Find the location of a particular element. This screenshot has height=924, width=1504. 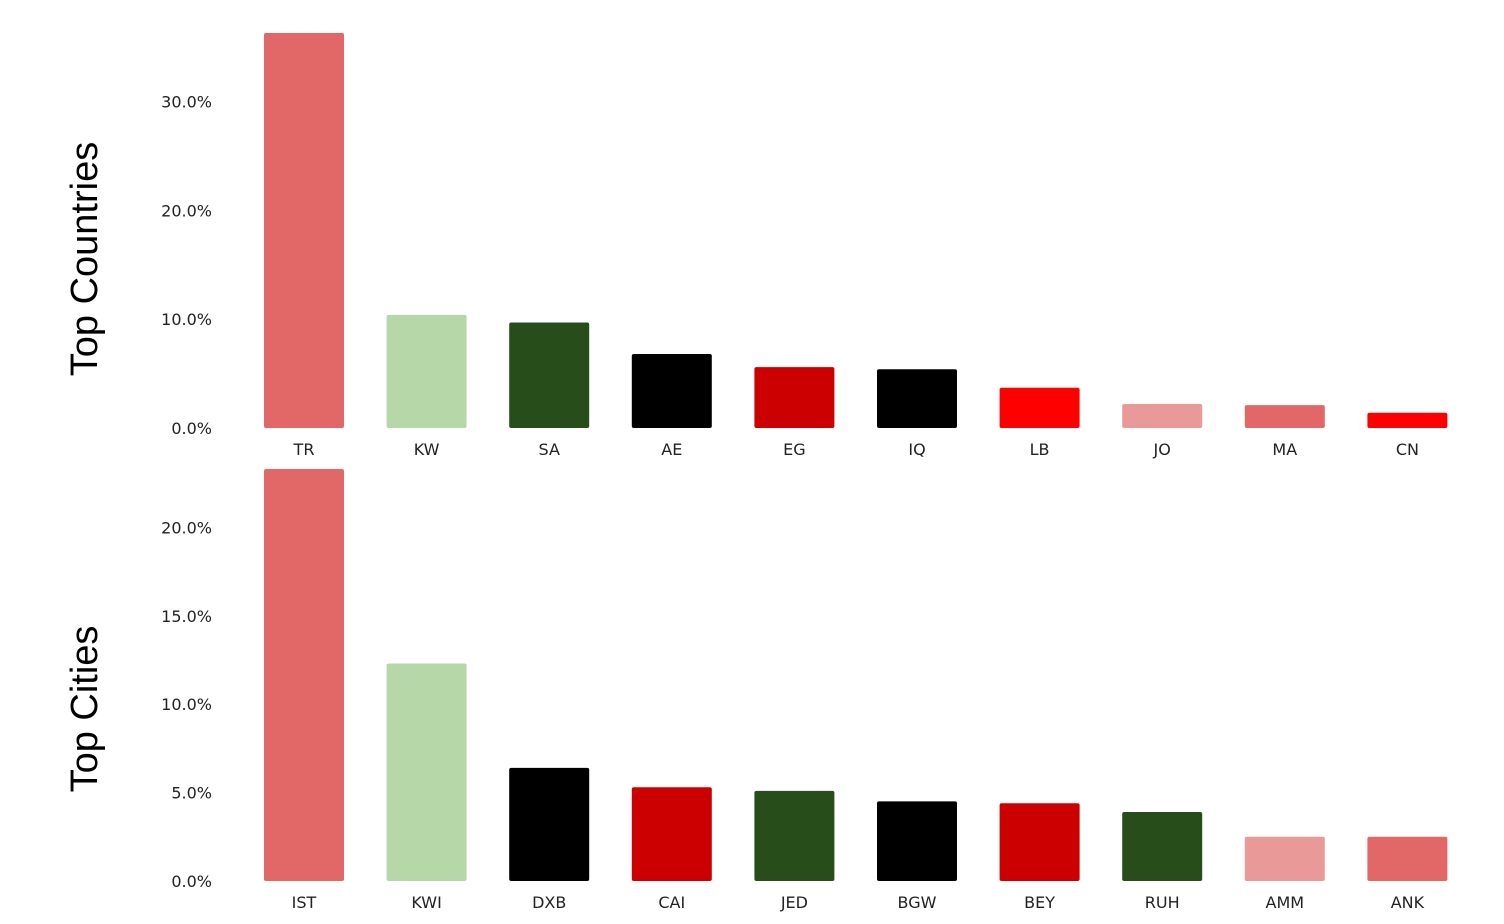

bar-kwi is located at coordinates (426, 772).